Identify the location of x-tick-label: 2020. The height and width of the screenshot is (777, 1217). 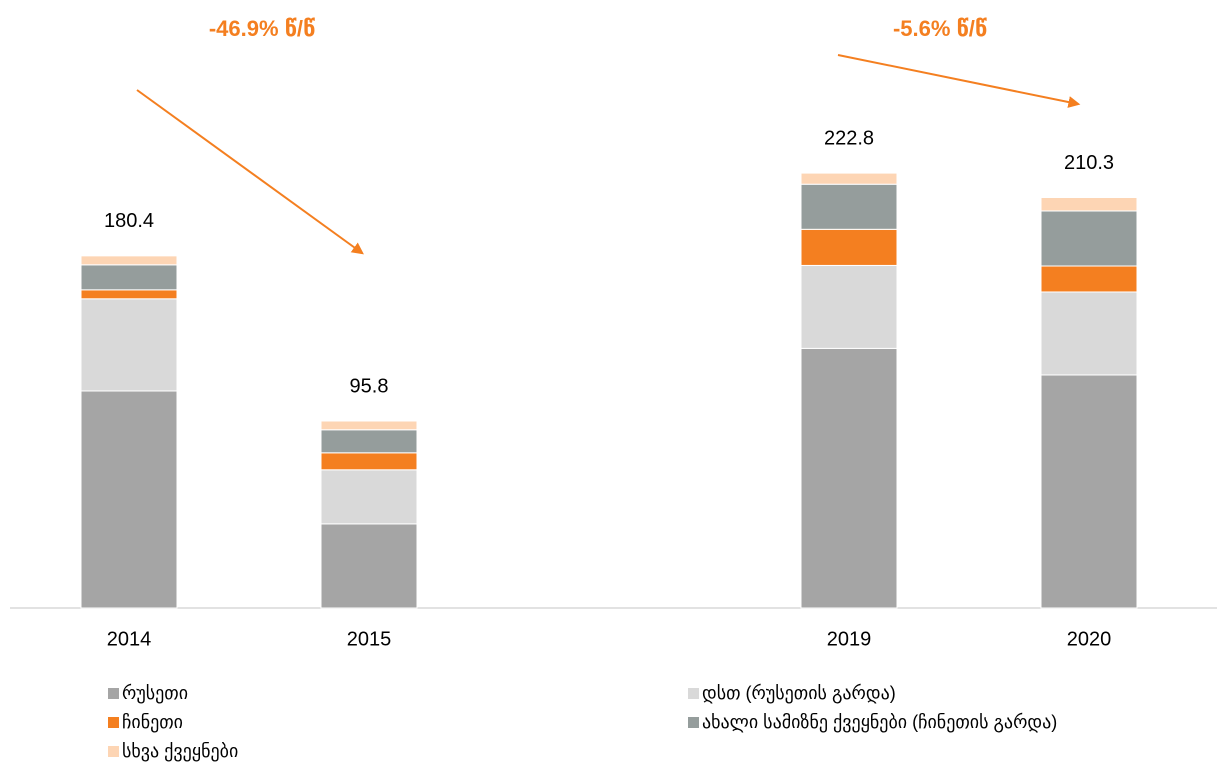
(1089, 639).